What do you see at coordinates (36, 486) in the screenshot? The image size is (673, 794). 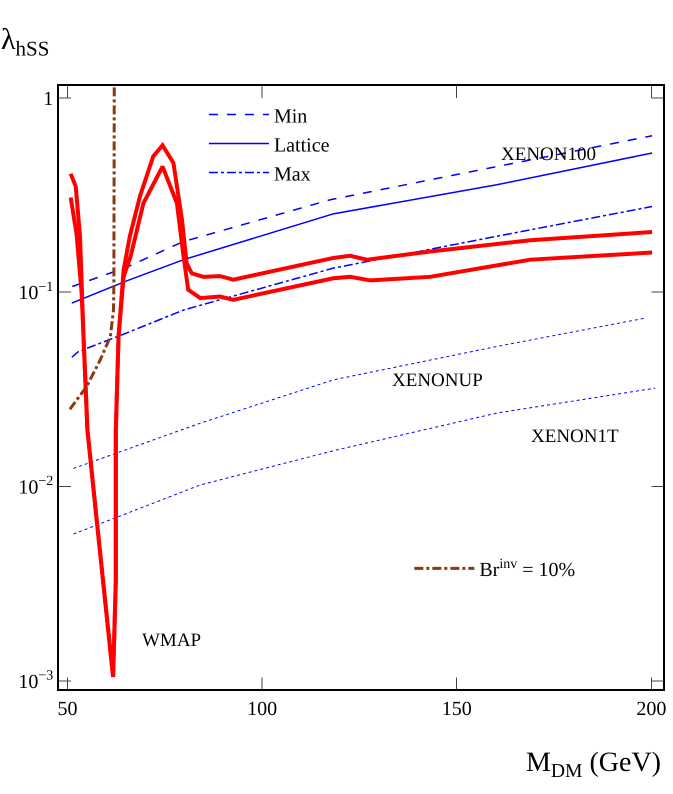 I see `y-tick-label: 10$^{−2}$` at bounding box center [36, 486].